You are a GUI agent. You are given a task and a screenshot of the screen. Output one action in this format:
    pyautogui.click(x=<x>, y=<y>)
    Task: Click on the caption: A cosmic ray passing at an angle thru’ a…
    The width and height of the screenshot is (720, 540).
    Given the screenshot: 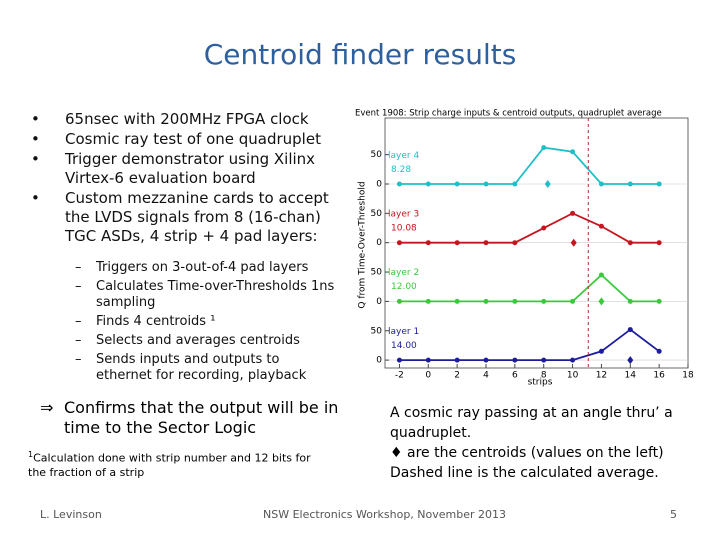 What is the action you would take?
    pyautogui.click(x=535, y=443)
    